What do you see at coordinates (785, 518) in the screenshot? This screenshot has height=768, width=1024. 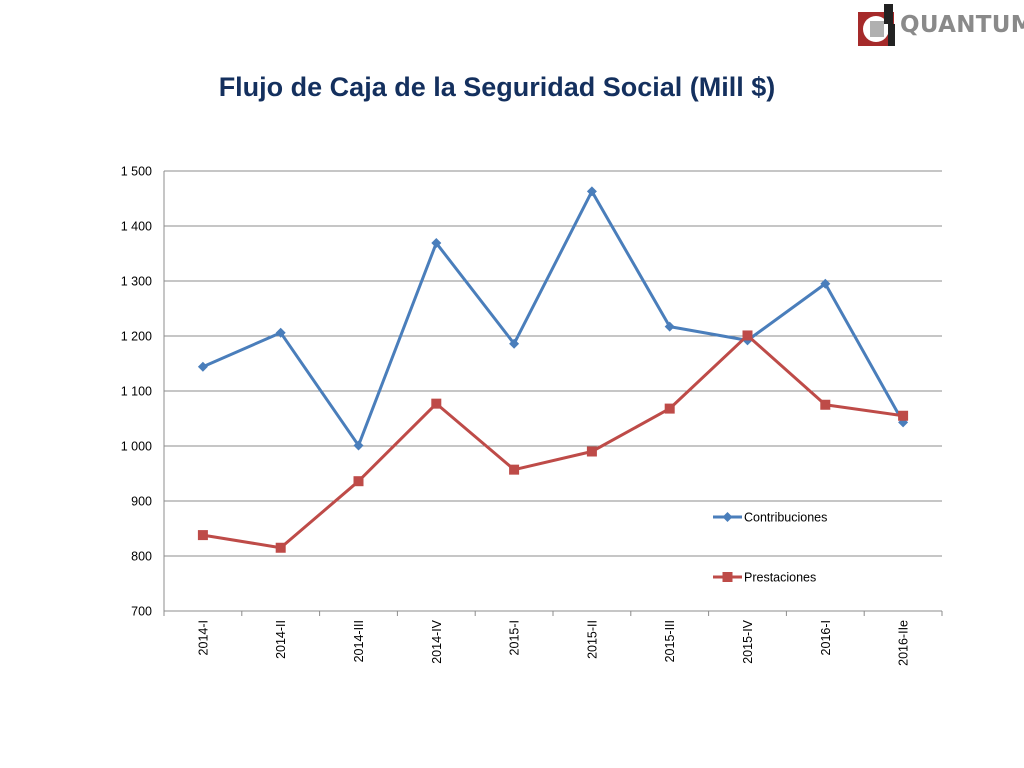 I see `legend-label: Contribuciones` at bounding box center [785, 518].